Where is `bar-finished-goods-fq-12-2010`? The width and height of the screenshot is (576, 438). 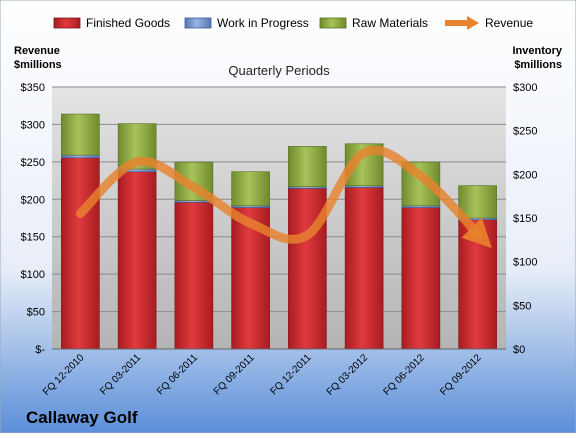 bar-finished-goods-fq-12-2010 is located at coordinates (80, 253).